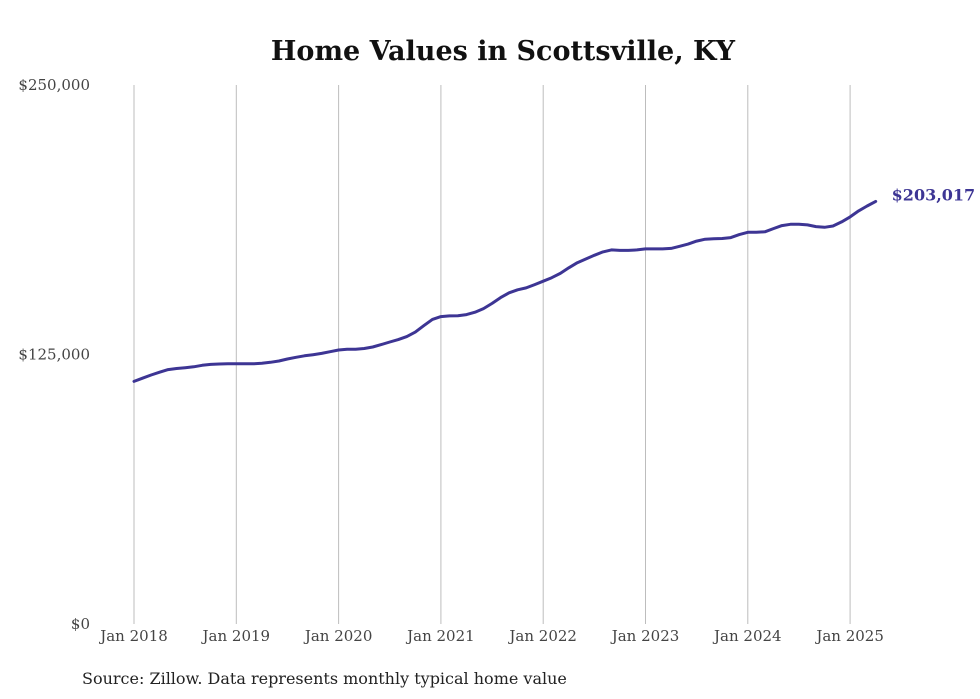 The width and height of the screenshot is (980, 699). I want to click on y-tick-label: $0, so click(80, 624).